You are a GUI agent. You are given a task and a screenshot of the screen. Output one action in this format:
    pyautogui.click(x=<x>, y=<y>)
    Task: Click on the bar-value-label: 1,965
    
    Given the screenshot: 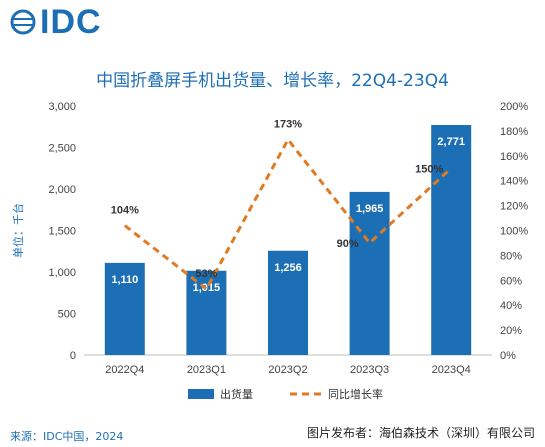 What is the action you would take?
    pyautogui.click(x=370, y=209)
    